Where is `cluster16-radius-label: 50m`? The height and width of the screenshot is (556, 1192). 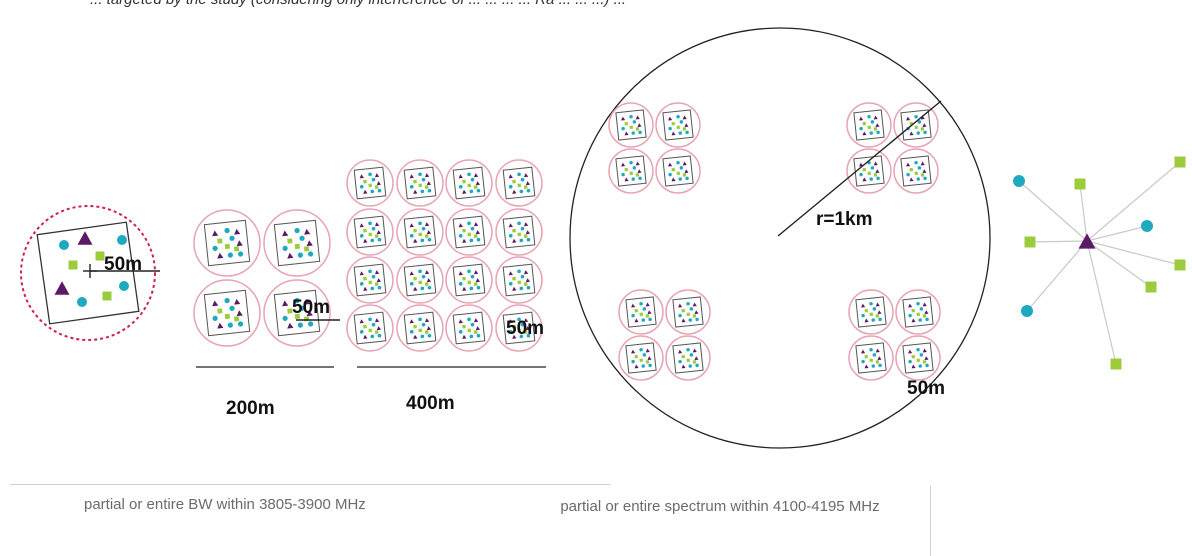
cluster16-radius-label: 50m is located at coordinates (525, 328).